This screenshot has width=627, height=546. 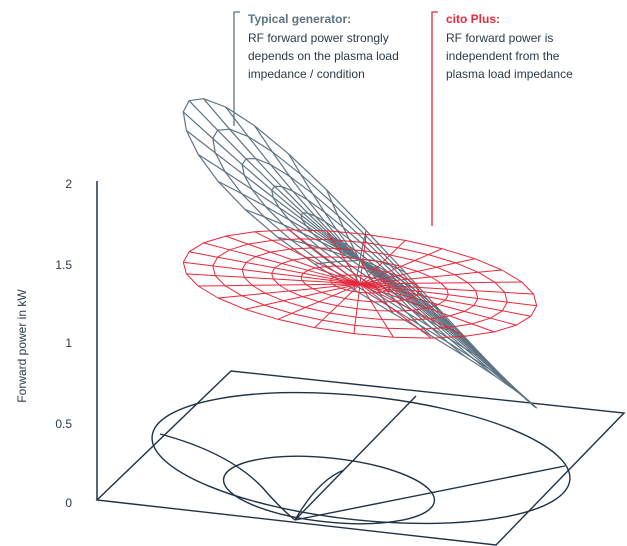 What do you see at coordinates (22, 346) in the screenshot?
I see `y-axis-label: Forward power in kW` at bounding box center [22, 346].